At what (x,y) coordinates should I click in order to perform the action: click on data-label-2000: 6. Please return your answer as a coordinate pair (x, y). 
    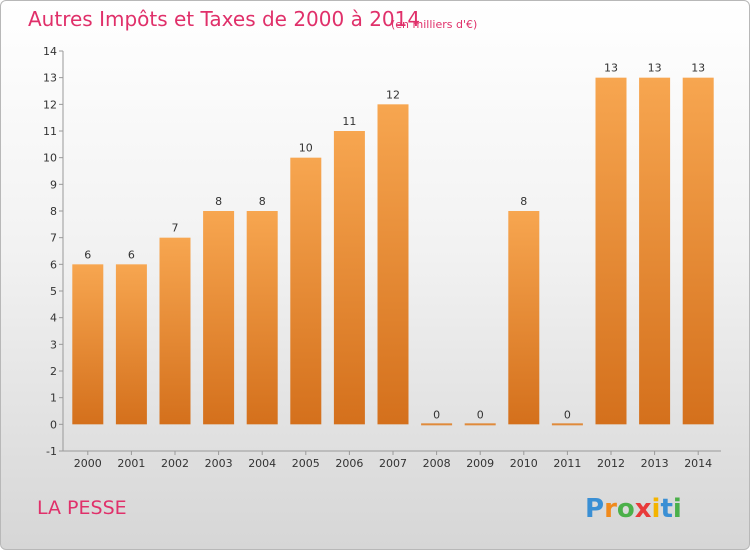
    Looking at the image, I should click on (87, 254).